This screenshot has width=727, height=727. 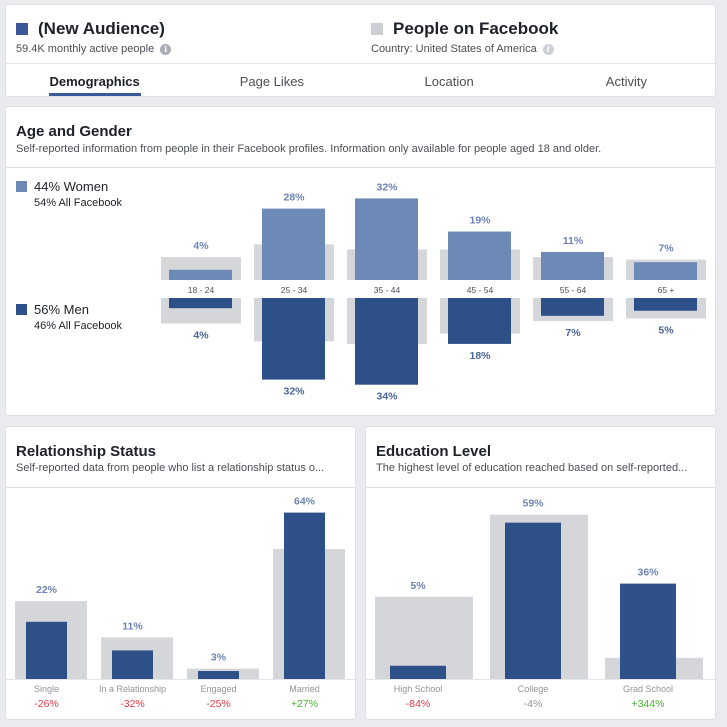 I want to click on women-value-label-65: 7%, so click(x=666, y=249).